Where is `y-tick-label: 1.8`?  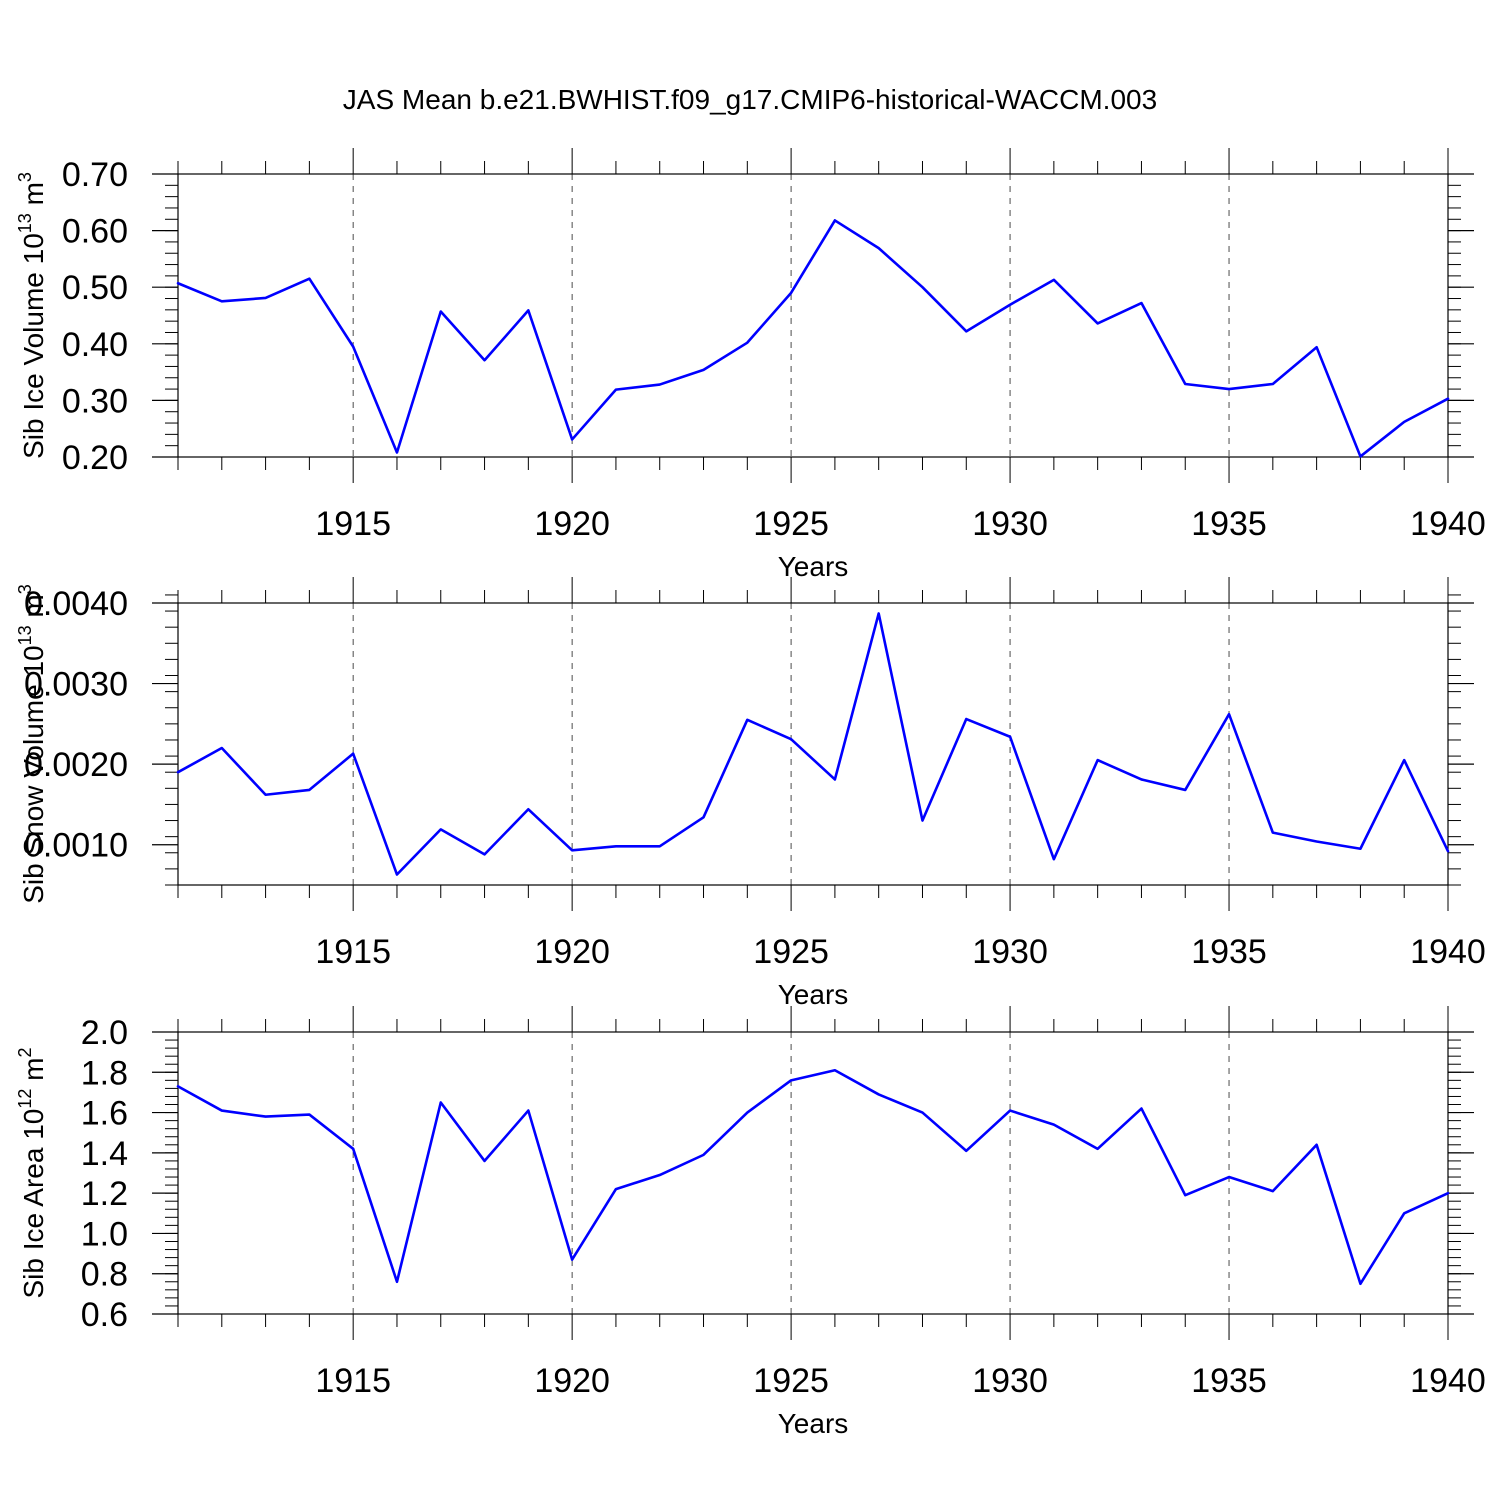
y-tick-label: 1.8 is located at coordinates (104, 1073).